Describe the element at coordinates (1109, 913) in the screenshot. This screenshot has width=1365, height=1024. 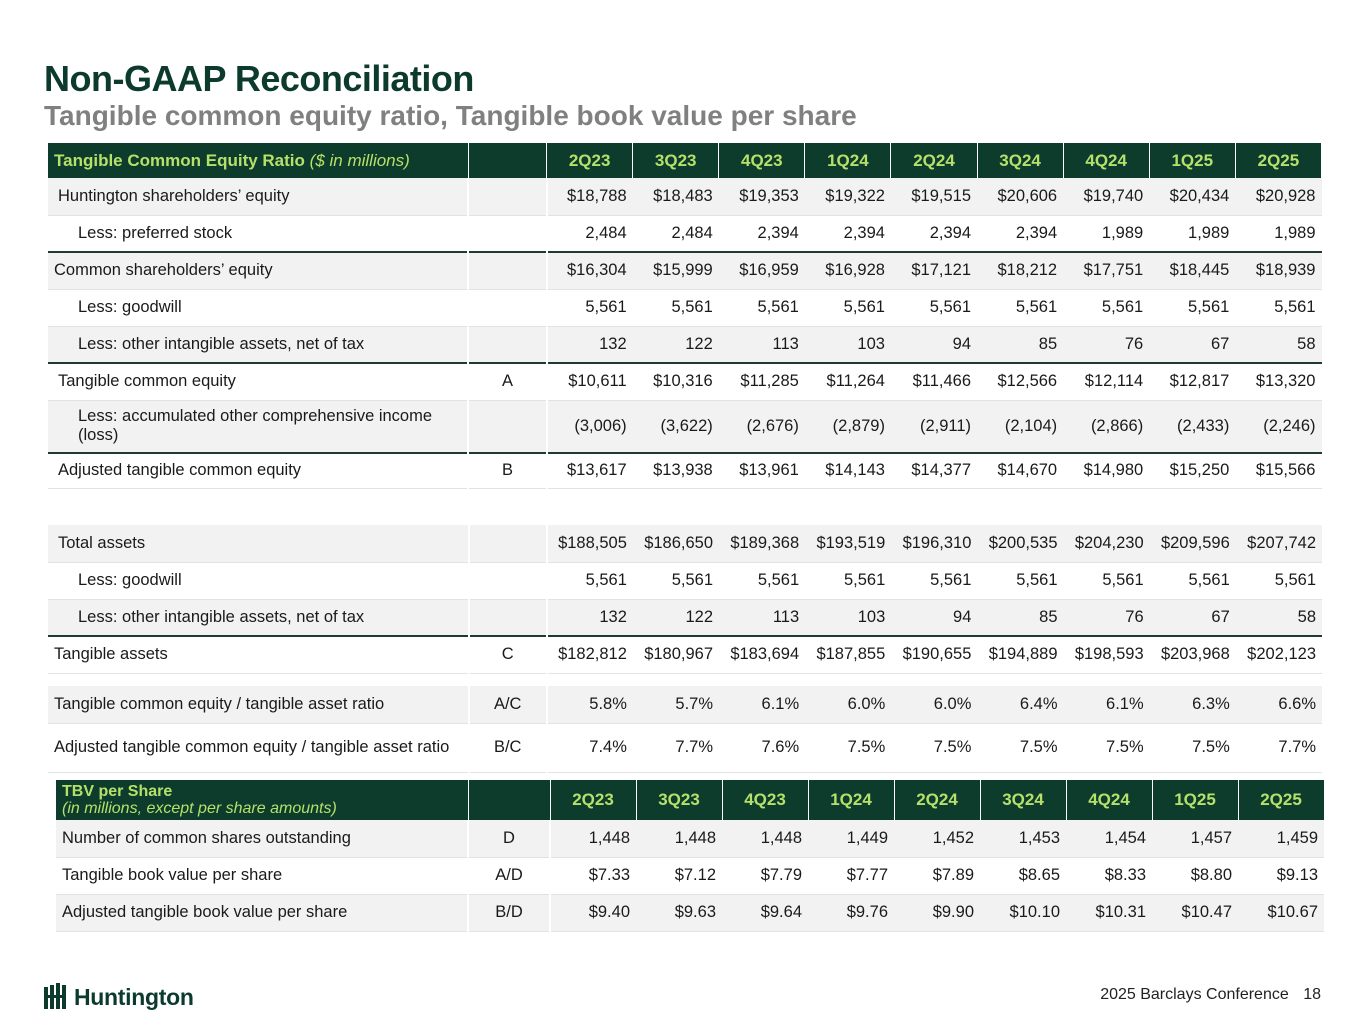
I see `value-cell: $10.31` at that location.